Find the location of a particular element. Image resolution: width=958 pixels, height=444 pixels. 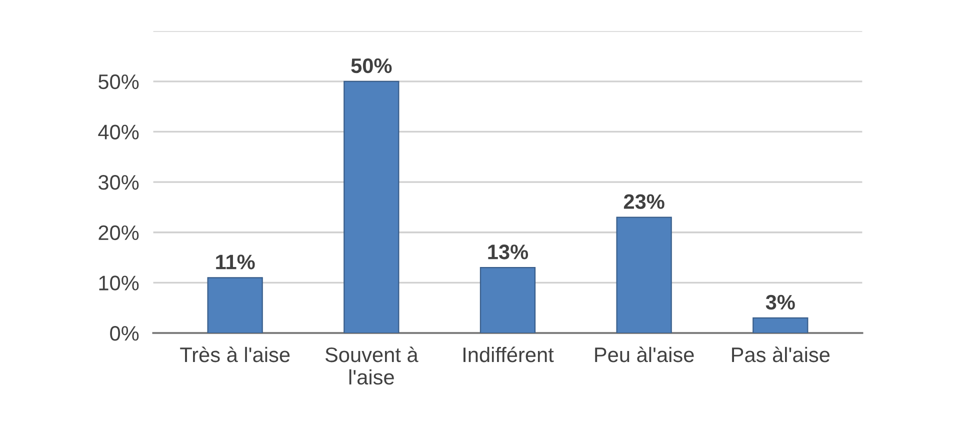

data-label: 3% is located at coordinates (780, 302).